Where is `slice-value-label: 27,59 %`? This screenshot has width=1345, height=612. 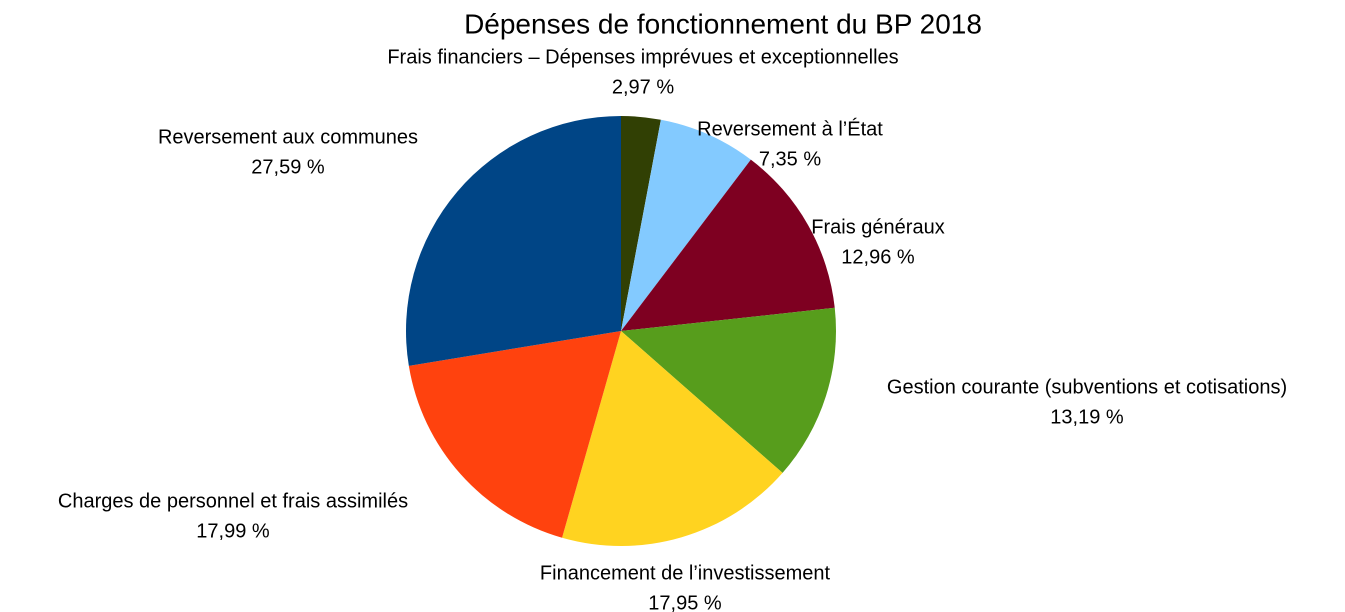
slice-value-label: 27,59 % is located at coordinates (288, 167).